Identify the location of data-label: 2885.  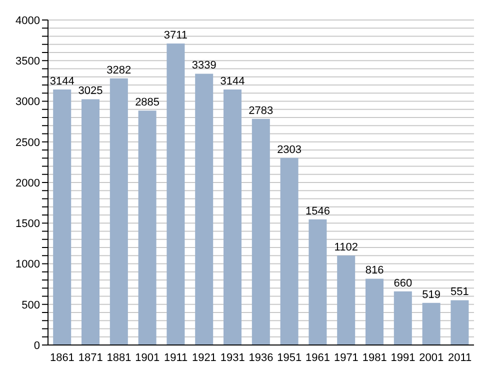
(147, 102).